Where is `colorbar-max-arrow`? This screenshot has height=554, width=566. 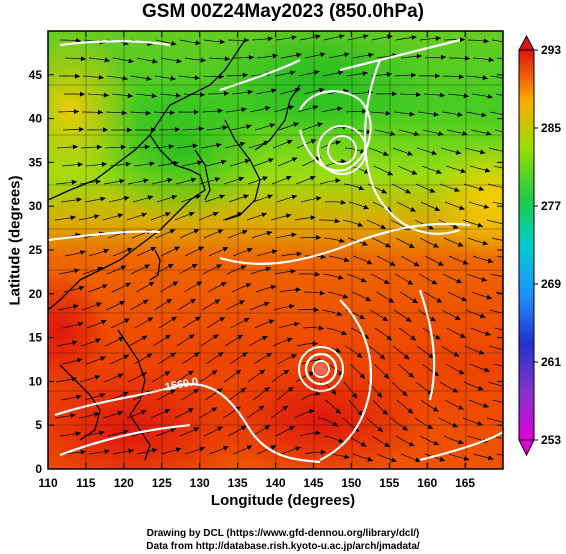
colorbar-max-arrow is located at coordinates (526, 42).